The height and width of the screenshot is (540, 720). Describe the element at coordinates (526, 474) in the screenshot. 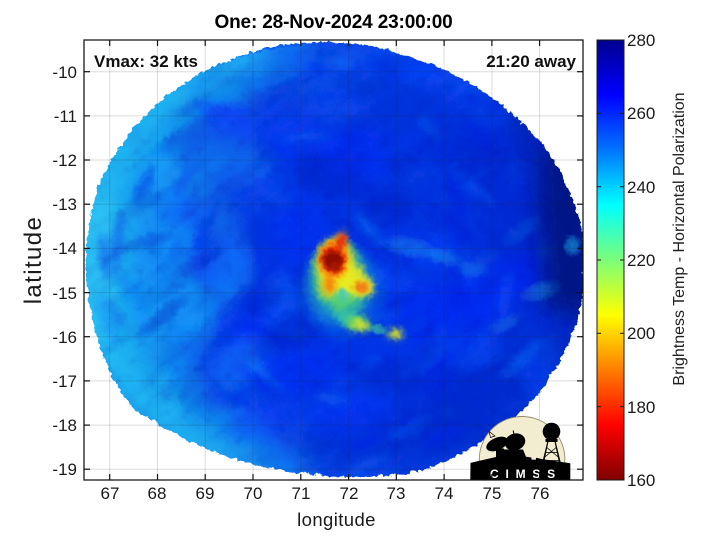

I see `svg-text: CIMSS` at that location.